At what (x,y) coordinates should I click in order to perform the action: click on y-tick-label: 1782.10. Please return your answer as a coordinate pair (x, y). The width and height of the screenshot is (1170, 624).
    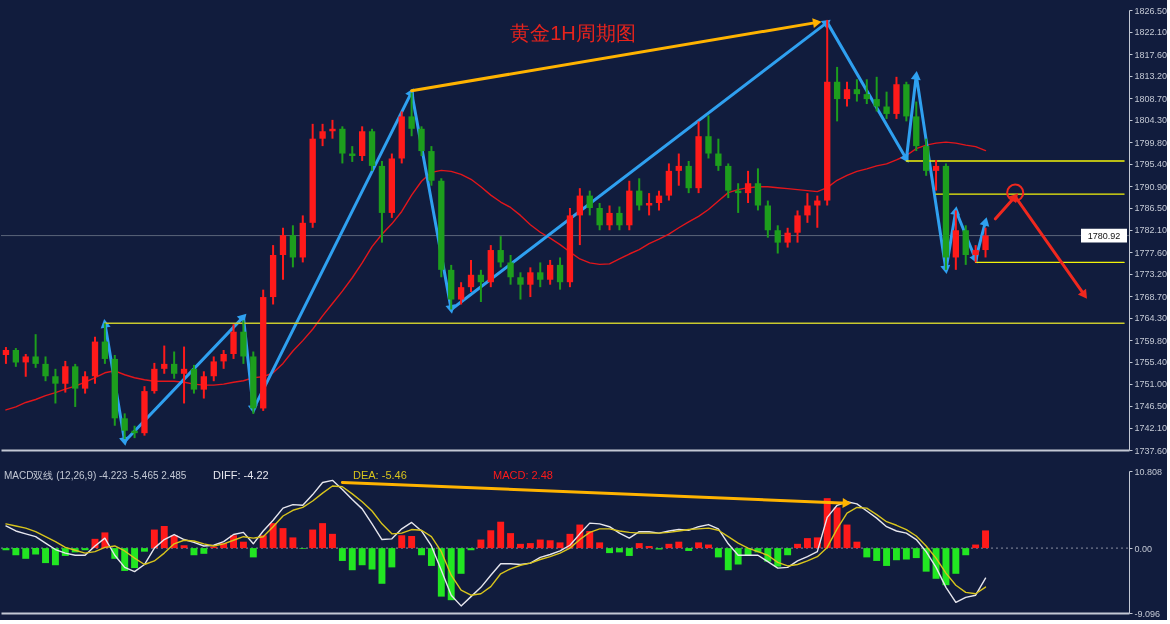
    Looking at the image, I should click on (1151, 230).